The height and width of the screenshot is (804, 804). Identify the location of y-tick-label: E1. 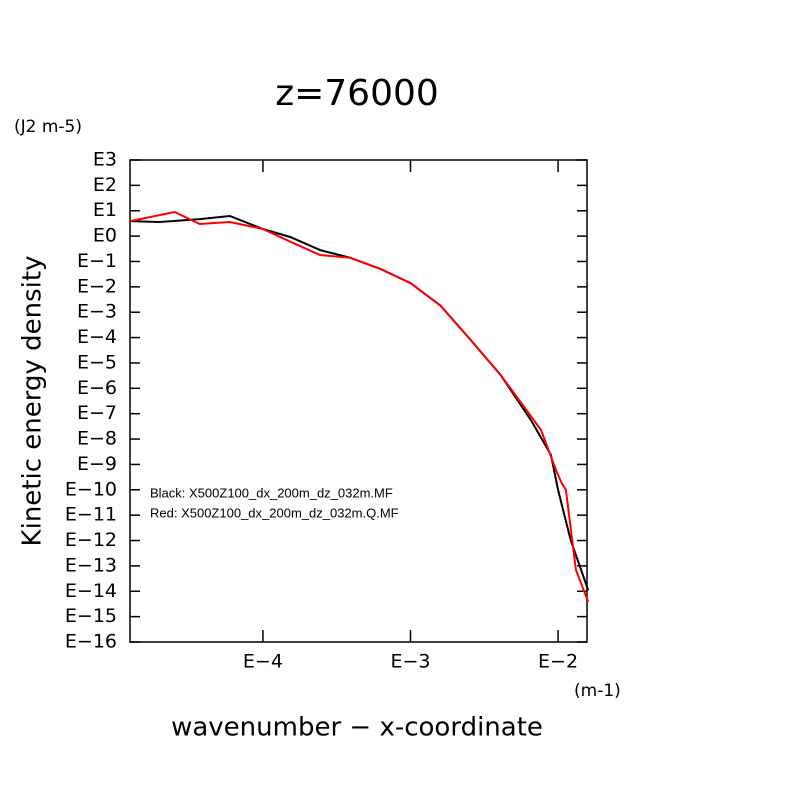
(105, 210).